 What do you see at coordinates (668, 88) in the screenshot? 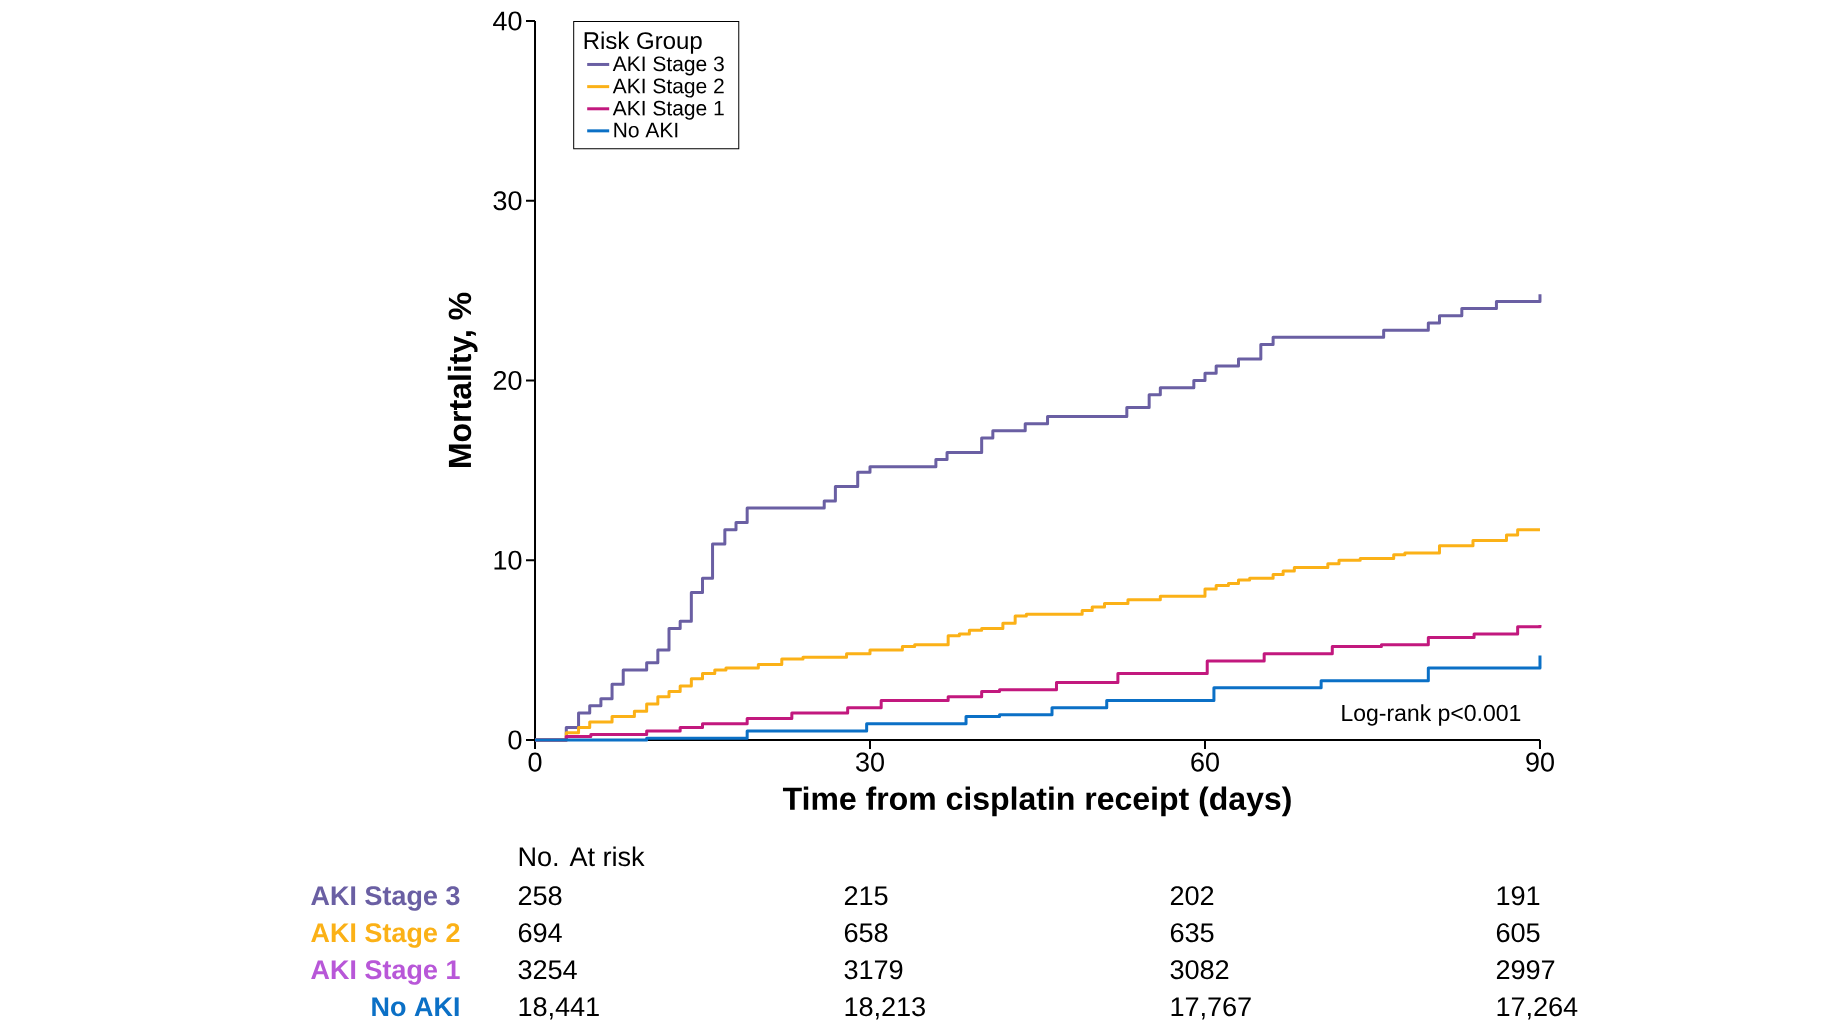
I see `legend-label: AKI Stage 2` at bounding box center [668, 88].